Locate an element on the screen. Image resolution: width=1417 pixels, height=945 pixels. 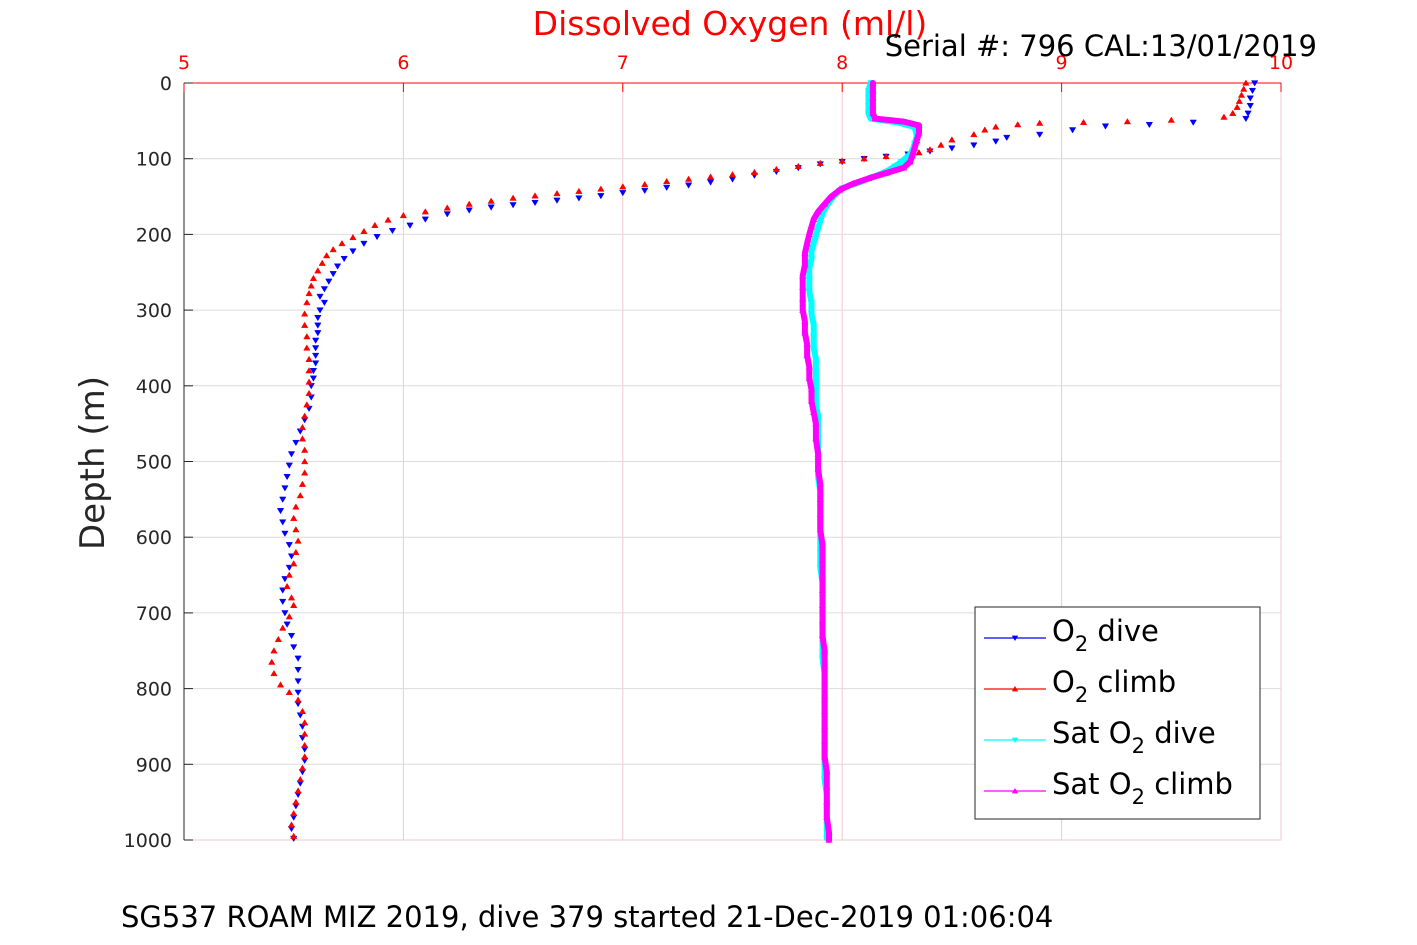
x-tick-label: 5 is located at coordinates (184, 63).